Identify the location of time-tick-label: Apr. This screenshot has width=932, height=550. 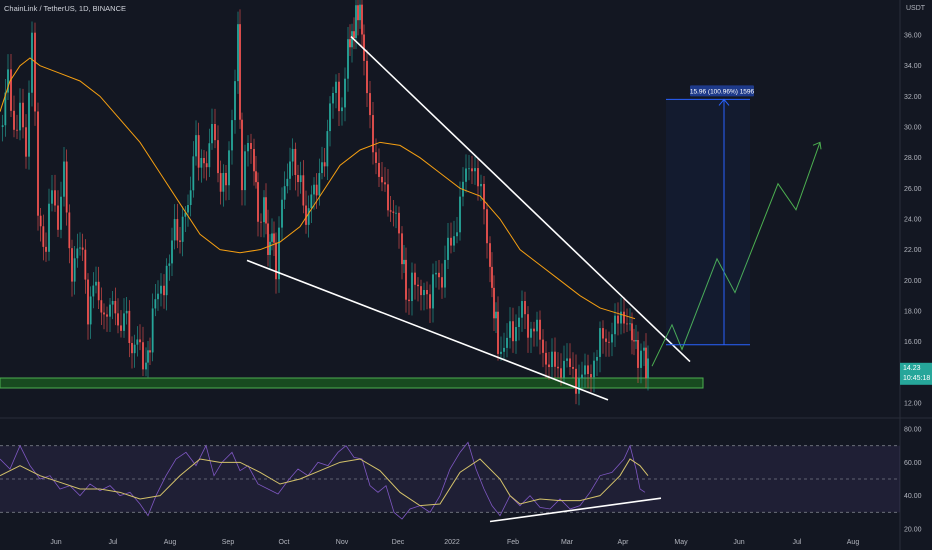
(624, 542).